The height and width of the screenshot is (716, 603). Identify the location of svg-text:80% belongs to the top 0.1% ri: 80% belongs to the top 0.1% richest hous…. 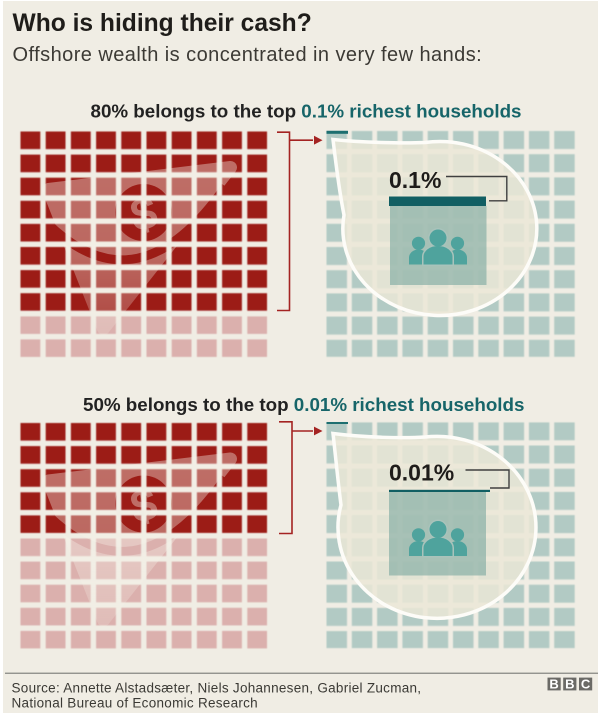
(306, 111).